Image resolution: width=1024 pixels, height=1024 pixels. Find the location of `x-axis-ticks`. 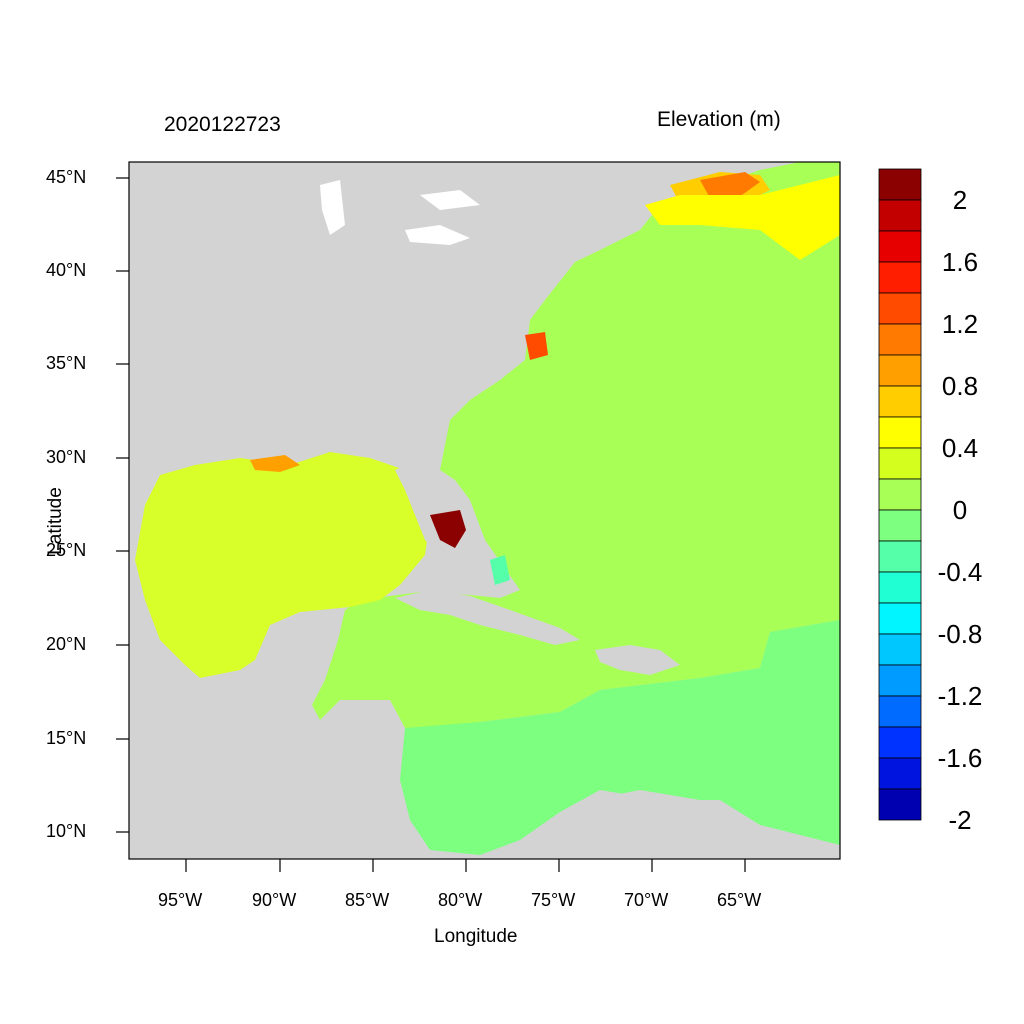

x-axis-ticks is located at coordinates (465, 865).